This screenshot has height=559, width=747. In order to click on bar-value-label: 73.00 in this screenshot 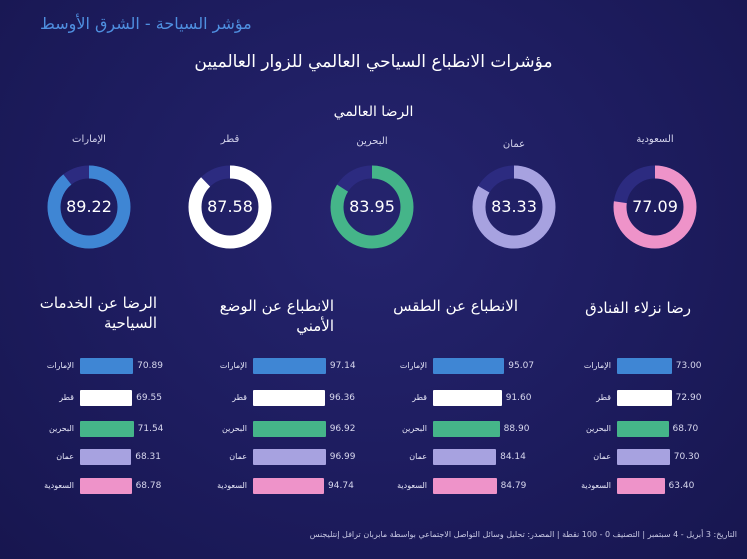, I will do `click(688, 366)`.